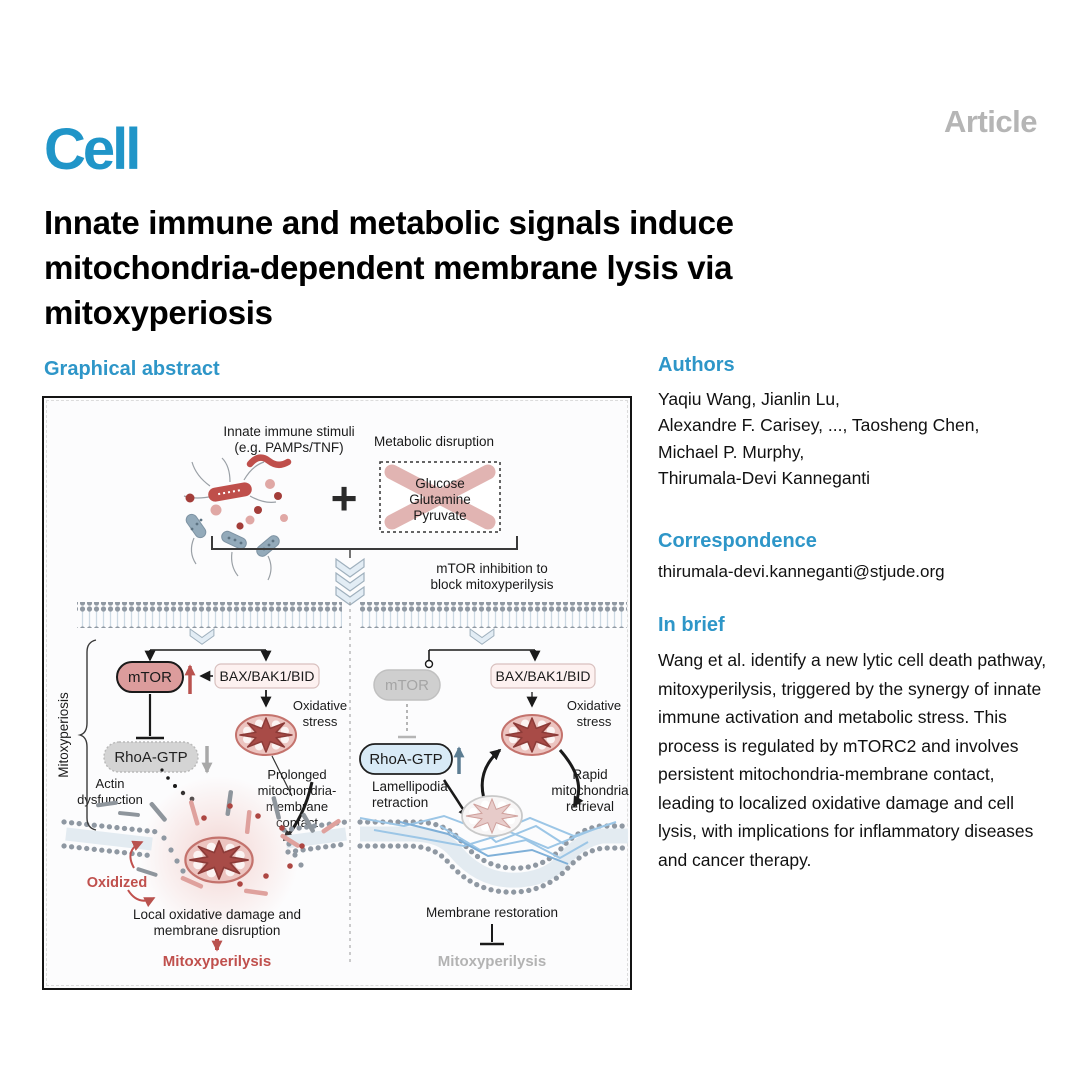 The height and width of the screenshot is (1090, 1090). Describe the element at coordinates (491, 584) in the screenshot. I see `label-mtor-inhibition-2: block mitoxyperilysis` at that location.